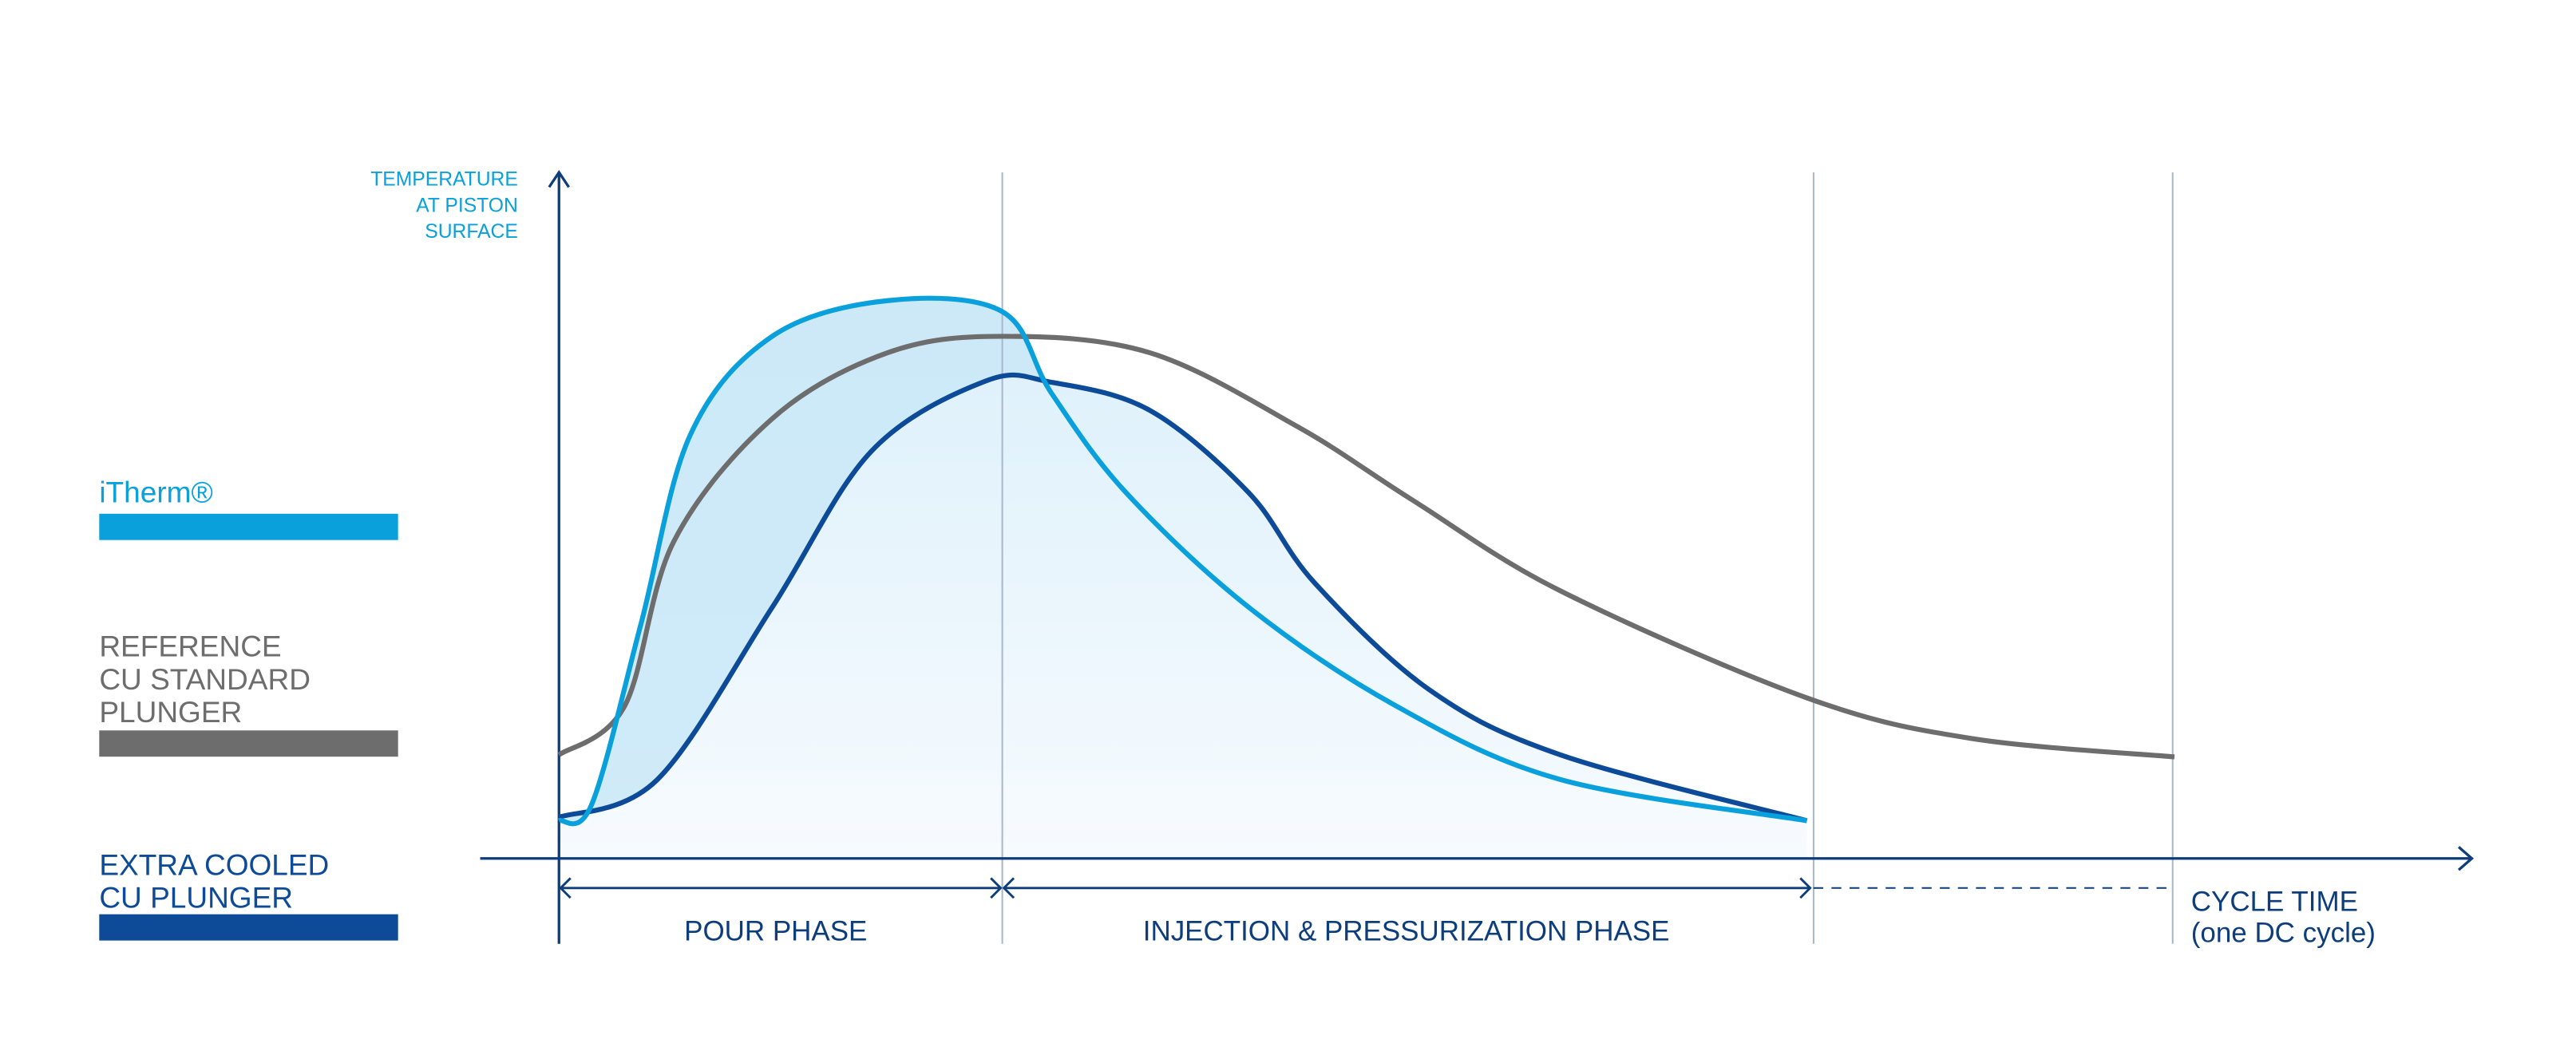 The height and width of the screenshot is (1039, 2576). I want to click on difference-band, so click(806, 561).